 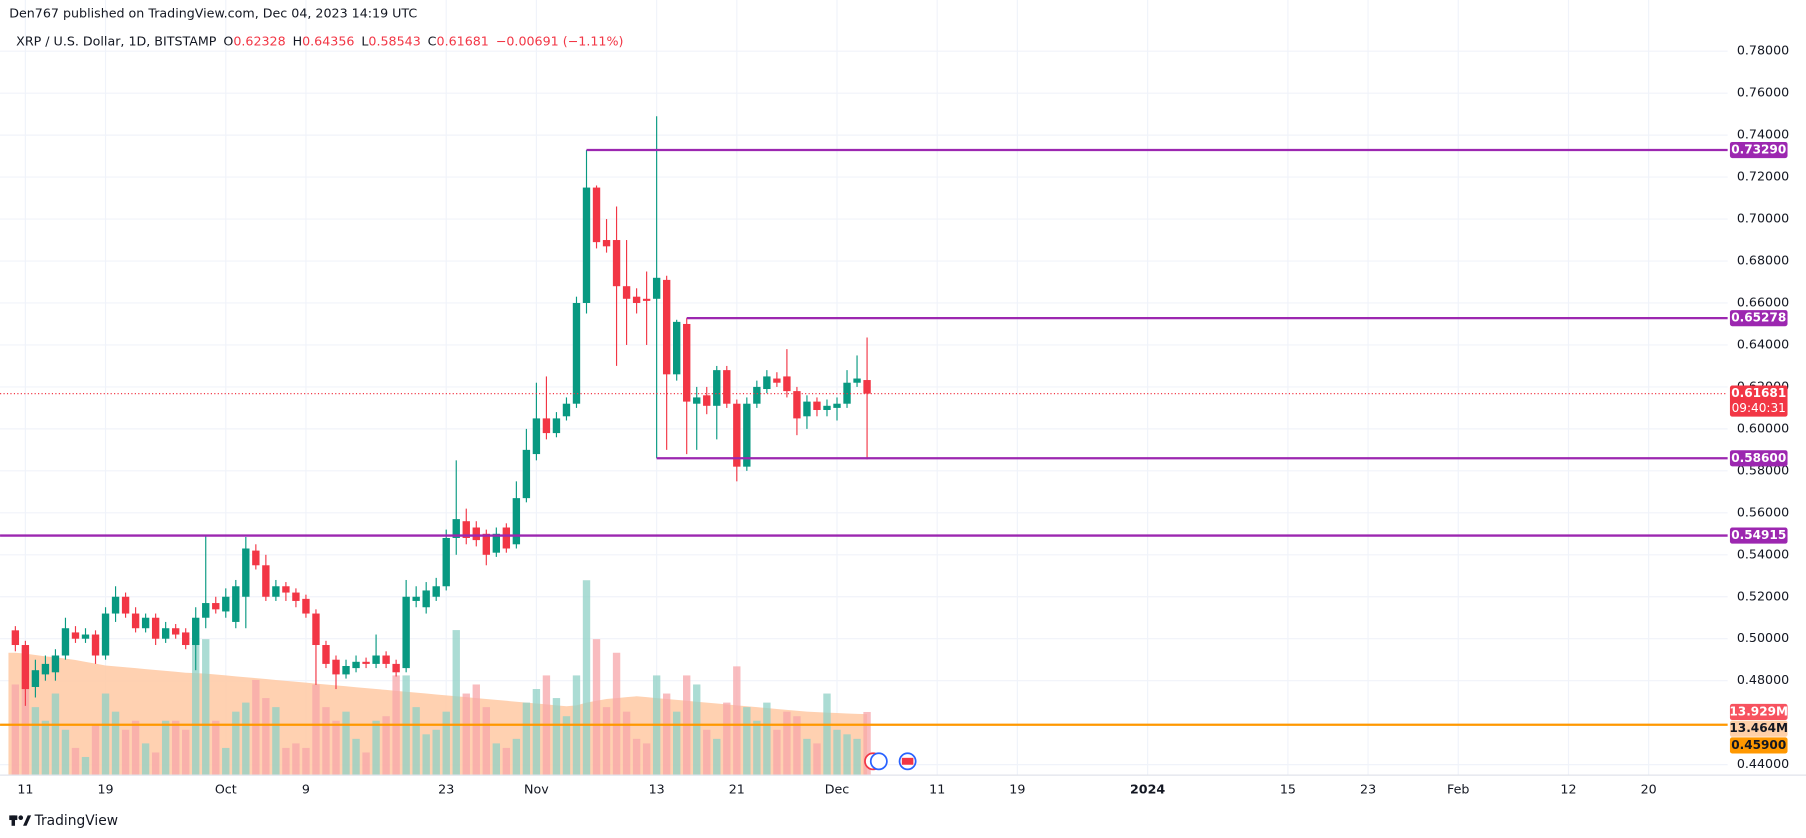 I want to click on y-tick-label: 0.76000, so click(x=1763, y=92).